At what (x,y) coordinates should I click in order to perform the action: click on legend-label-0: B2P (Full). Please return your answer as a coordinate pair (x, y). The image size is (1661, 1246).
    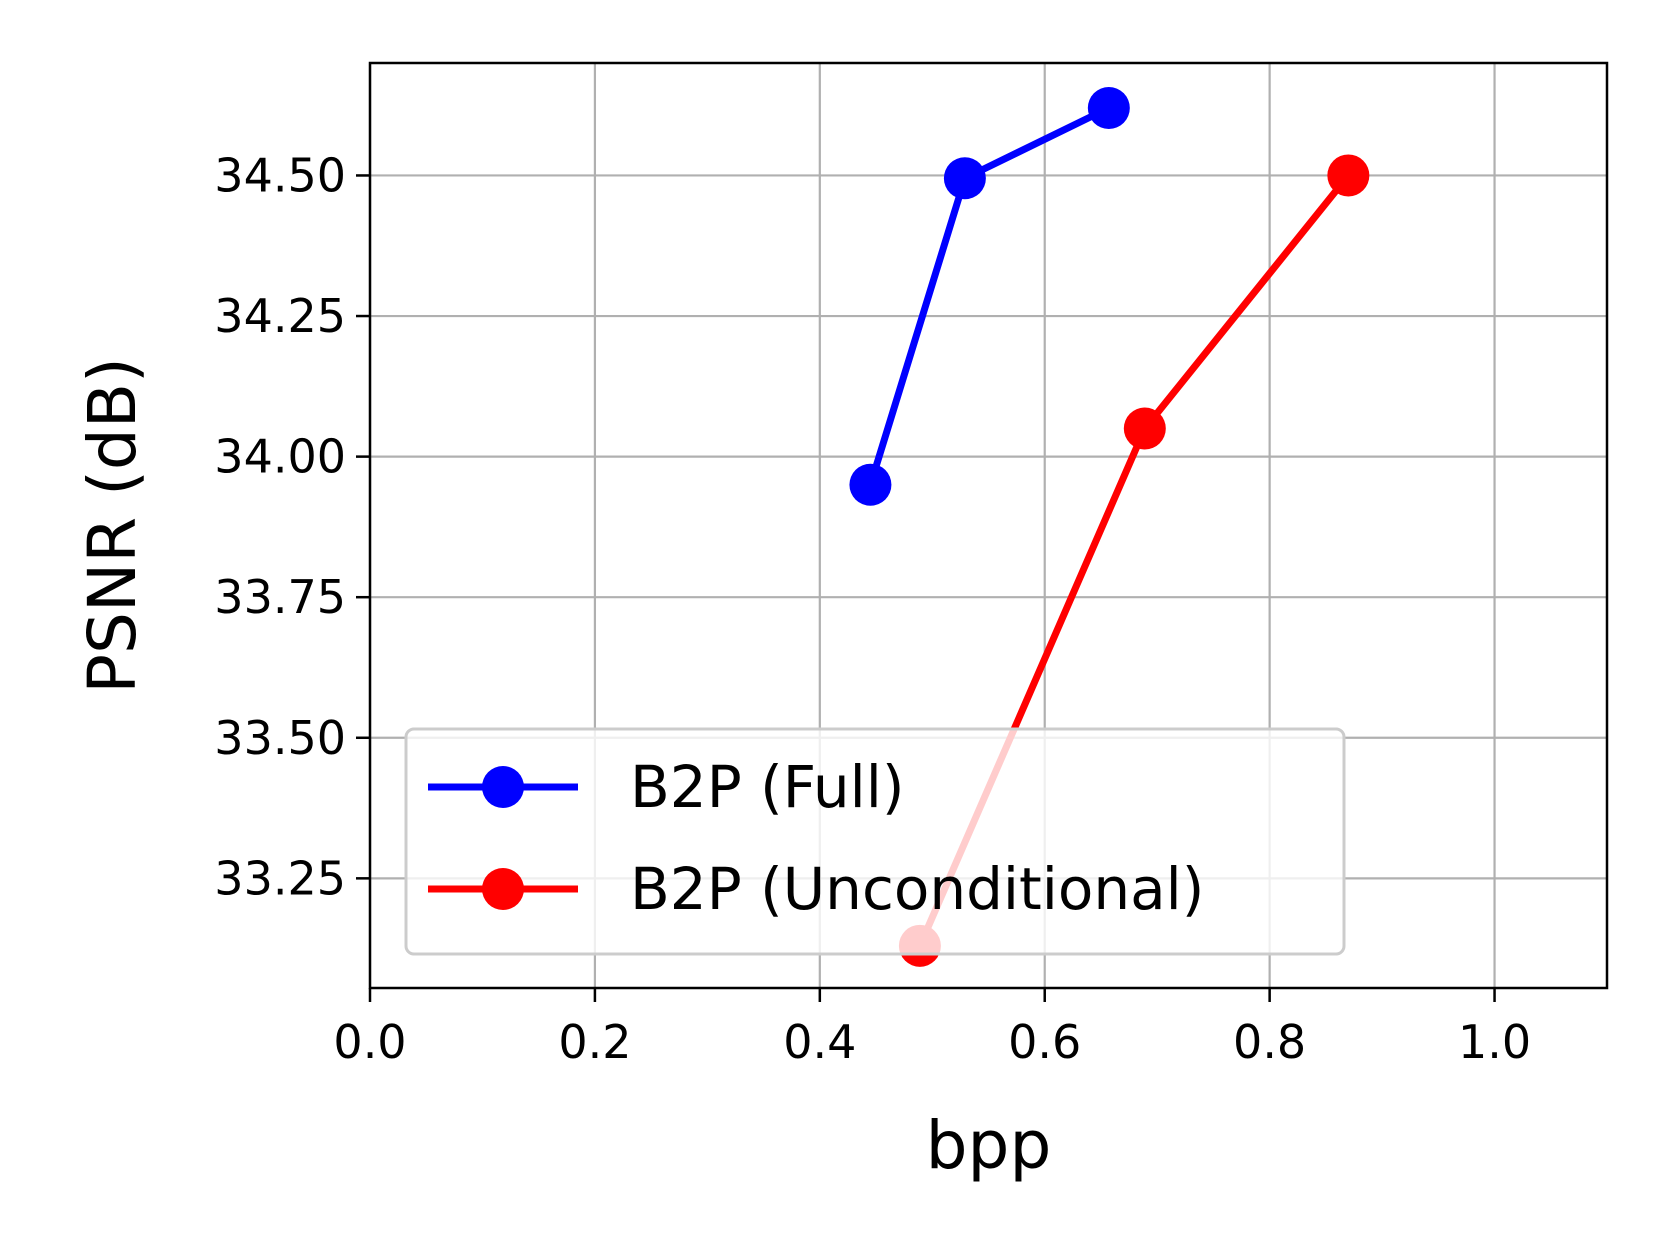
    Looking at the image, I should click on (767, 787).